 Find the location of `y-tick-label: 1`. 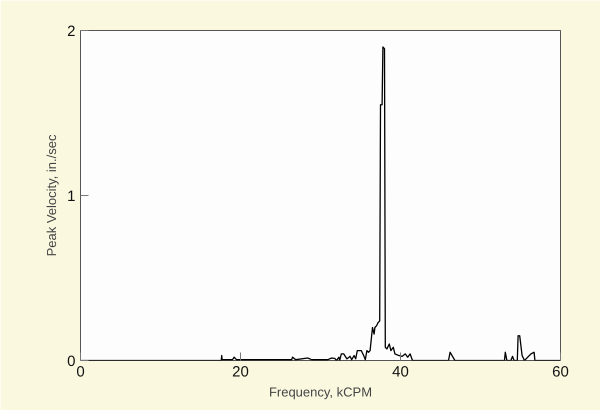

y-tick-label: 1 is located at coordinates (71, 196).